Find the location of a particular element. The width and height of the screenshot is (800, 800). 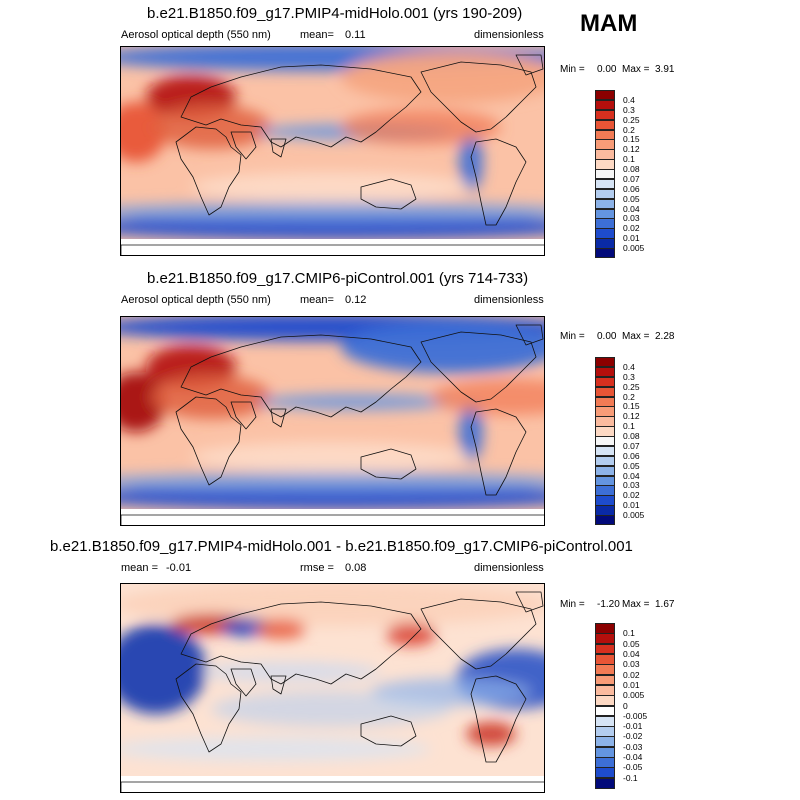

panel3-max-label: Max = is located at coordinates (636, 604).